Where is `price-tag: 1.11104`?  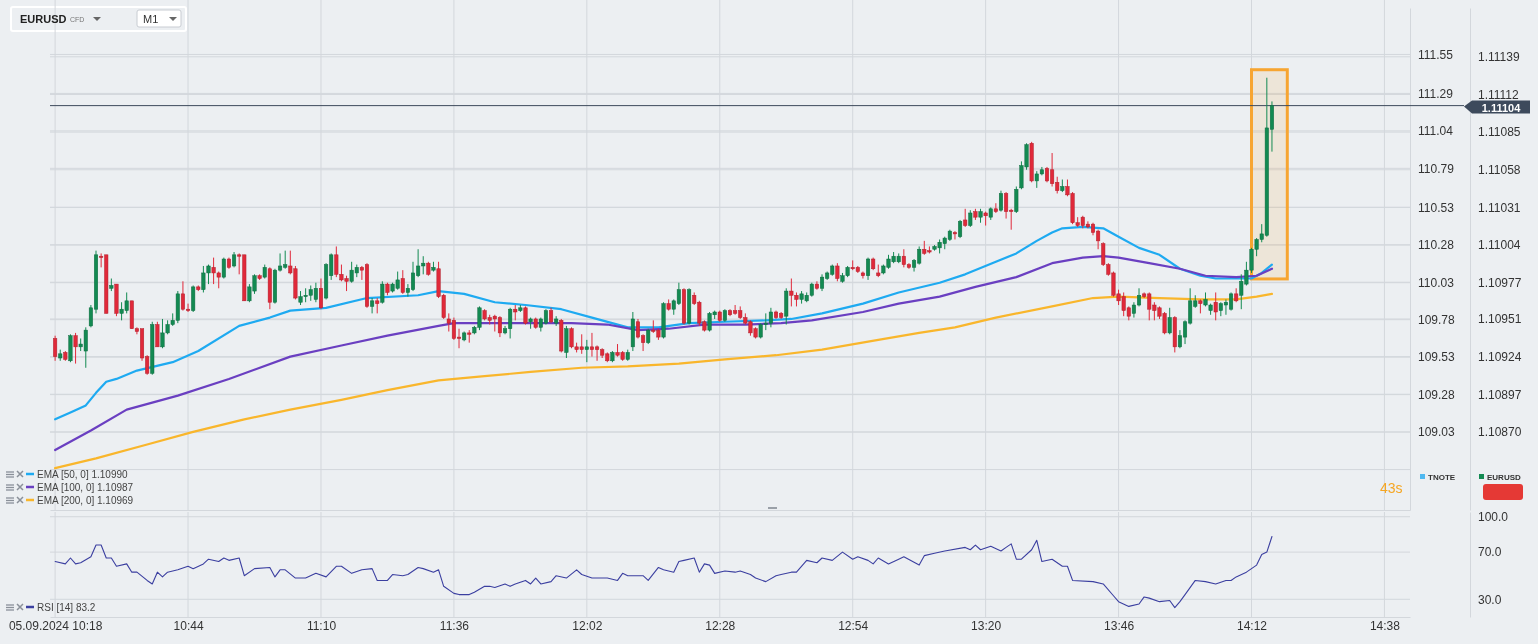
price-tag: 1.11104 is located at coordinates (1497, 107).